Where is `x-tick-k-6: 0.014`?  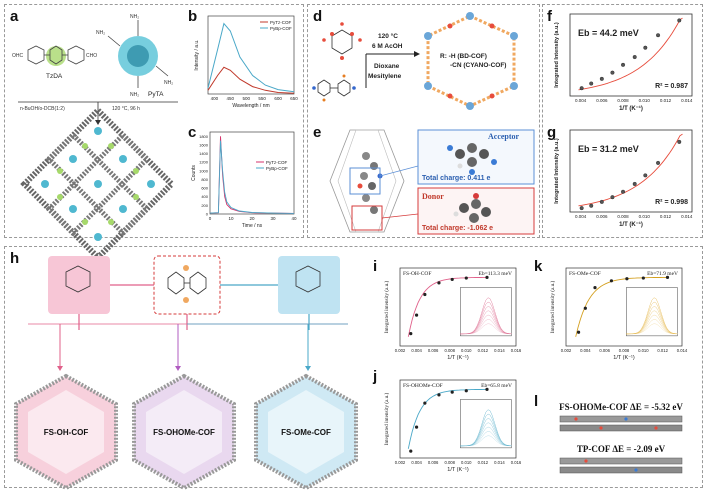 x-tick-k-6: 0.014 is located at coordinates (682, 350).